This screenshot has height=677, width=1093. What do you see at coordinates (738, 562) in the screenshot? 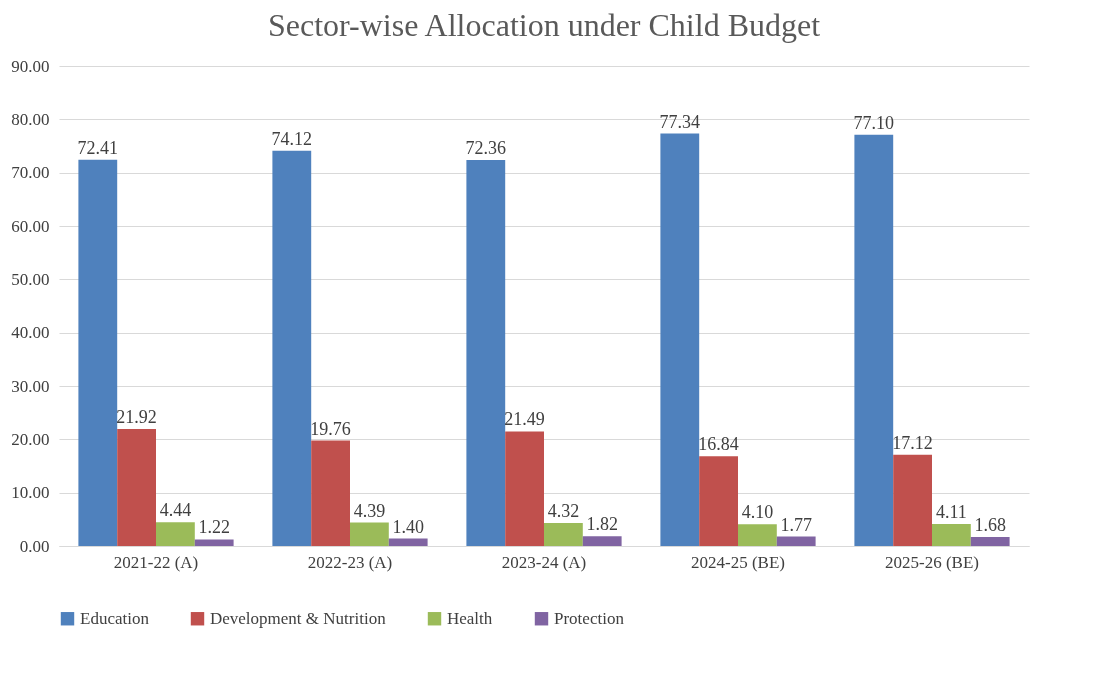
I see `x-tick-label: 2024-25 (BE)` at bounding box center [738, 562].